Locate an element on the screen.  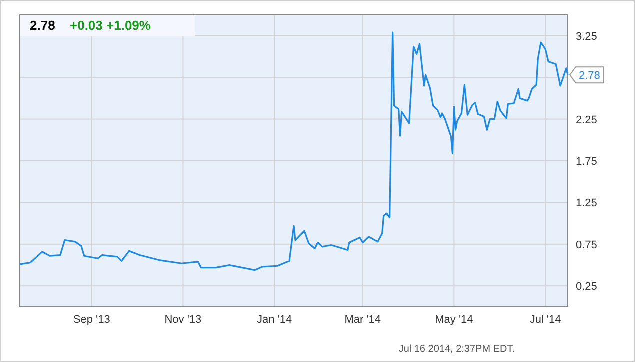
x-tick-label: Sep '13 is located at coordinates (91, 320).